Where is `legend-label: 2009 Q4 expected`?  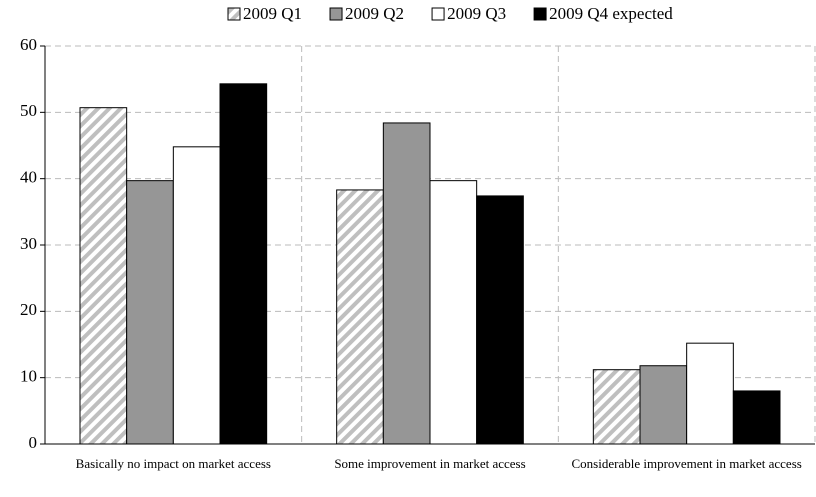
legend-label: 2009 Q4 expected is located at coordinates (611, 13).